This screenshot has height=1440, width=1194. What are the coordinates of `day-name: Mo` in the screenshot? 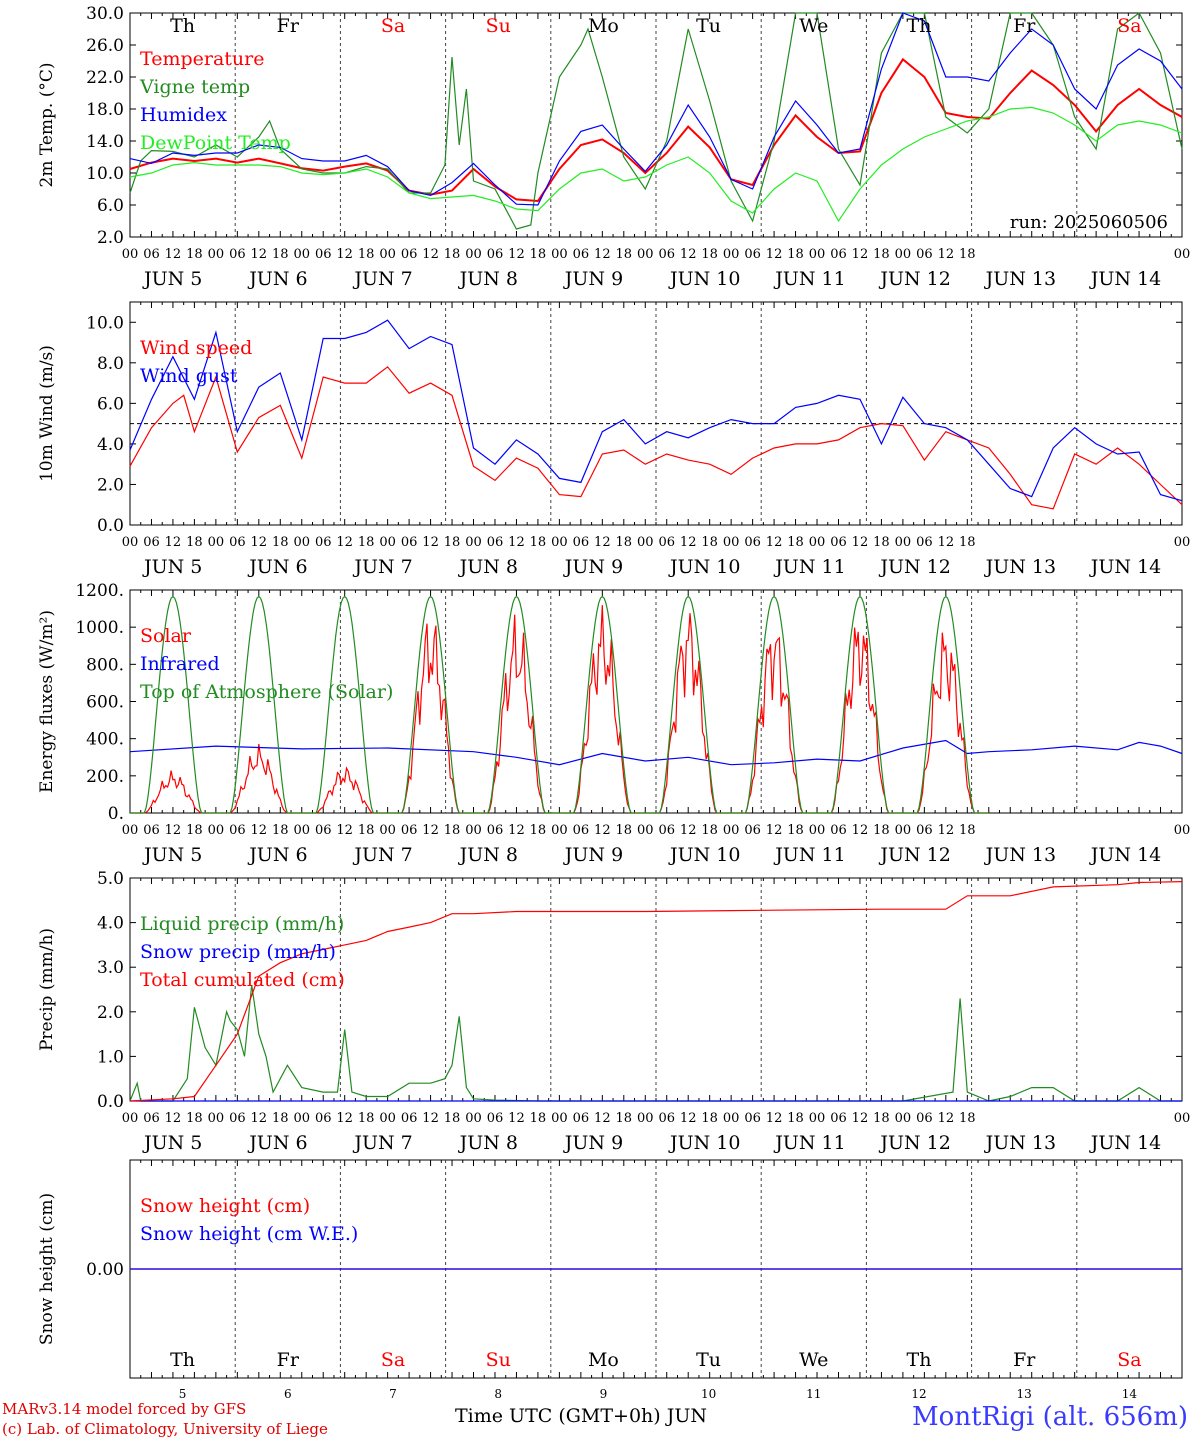 It's located at (603, 1360).